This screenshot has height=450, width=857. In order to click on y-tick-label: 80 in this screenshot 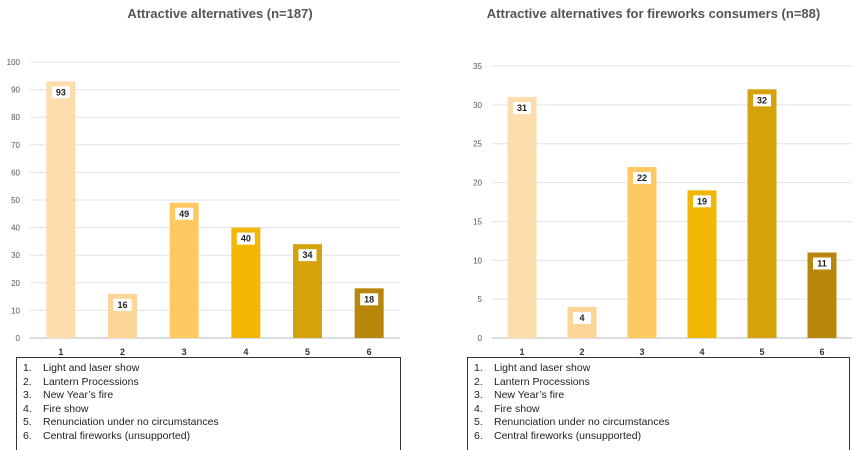, I will do `click(15, 117)`.